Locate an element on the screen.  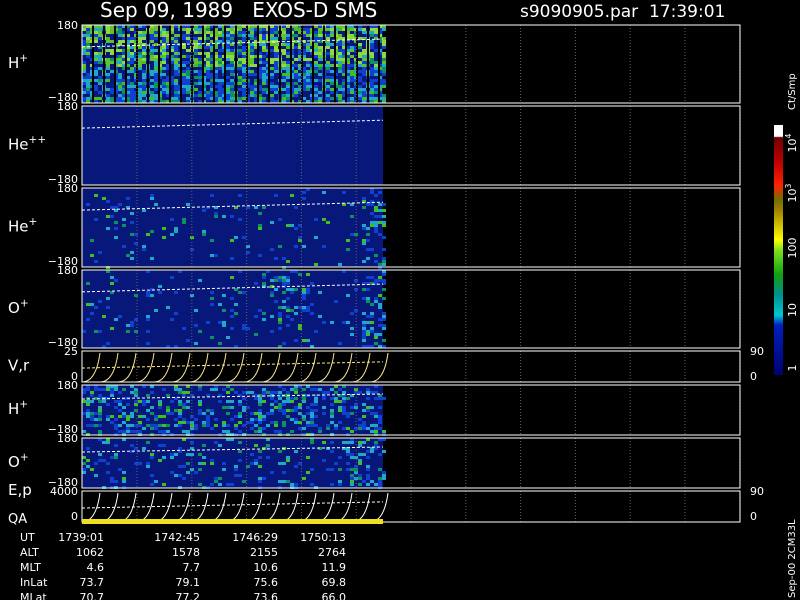
footer-value: 10.6 is located at coordinates (266, 567).